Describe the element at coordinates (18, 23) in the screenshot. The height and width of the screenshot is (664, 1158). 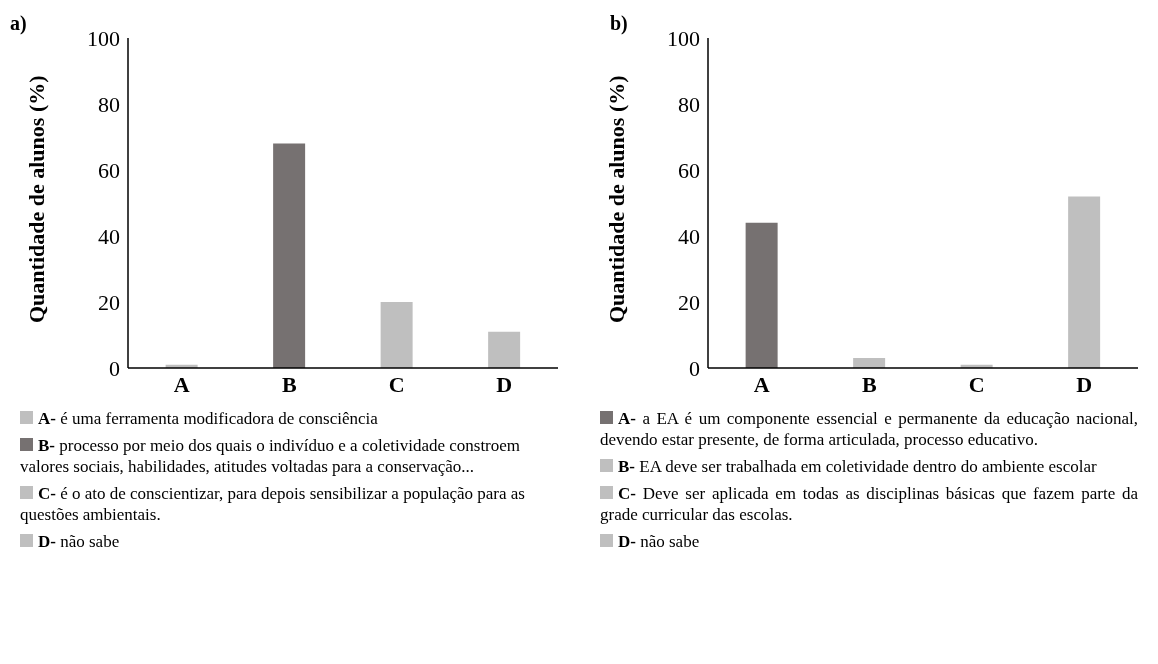
I see `chart-title: a)` at that location.